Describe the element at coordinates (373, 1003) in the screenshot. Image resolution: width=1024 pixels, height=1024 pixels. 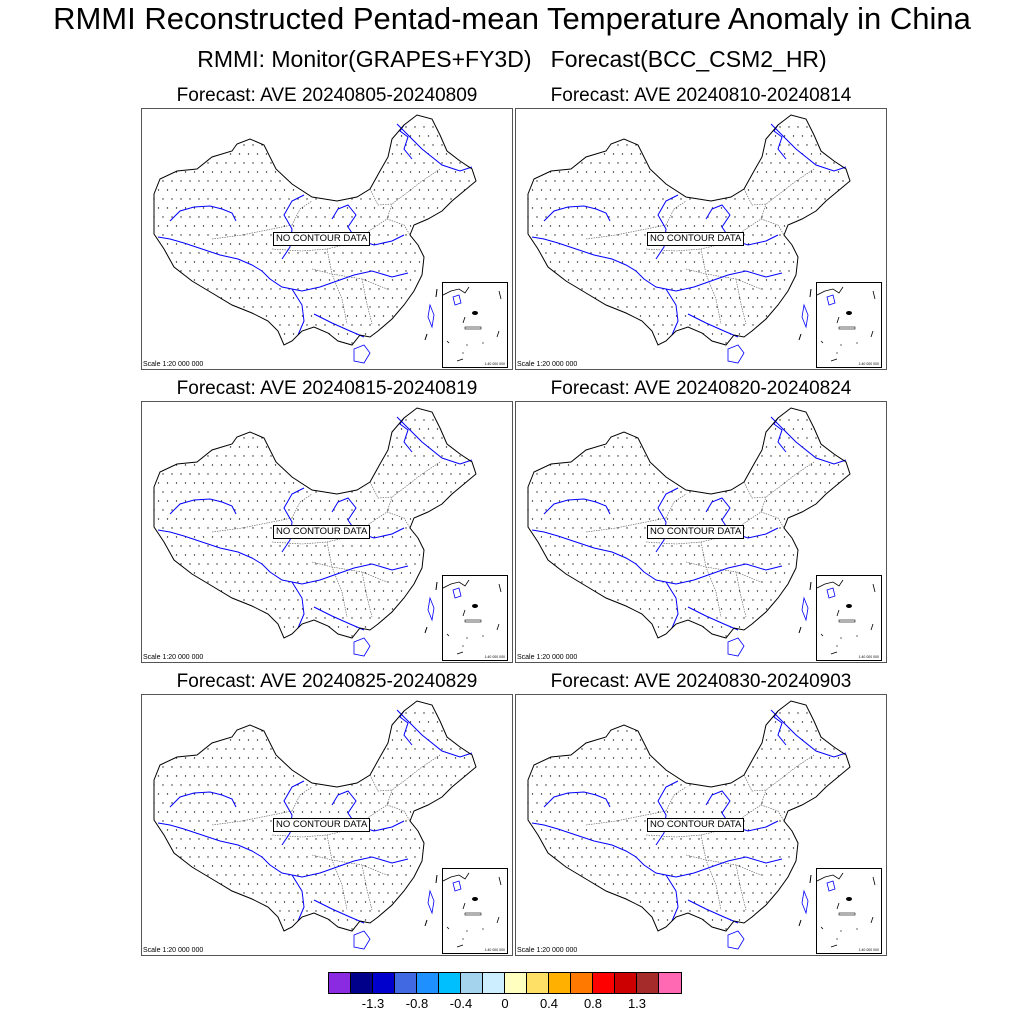
I see `colorbar-label: -1.3` at that location.